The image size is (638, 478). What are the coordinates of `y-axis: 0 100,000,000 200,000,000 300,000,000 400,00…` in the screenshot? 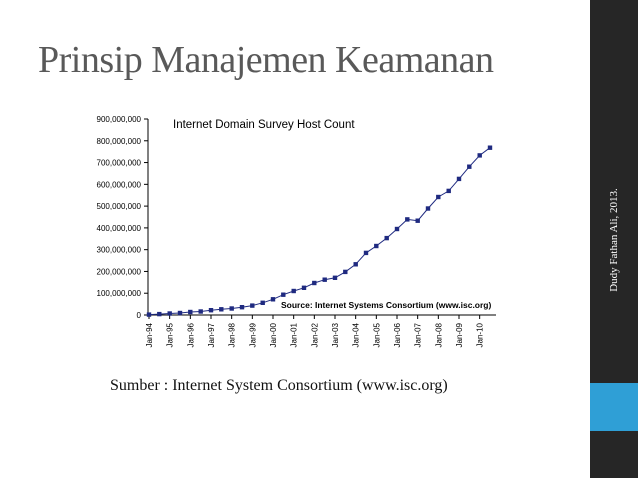 It's located at (123, 217).